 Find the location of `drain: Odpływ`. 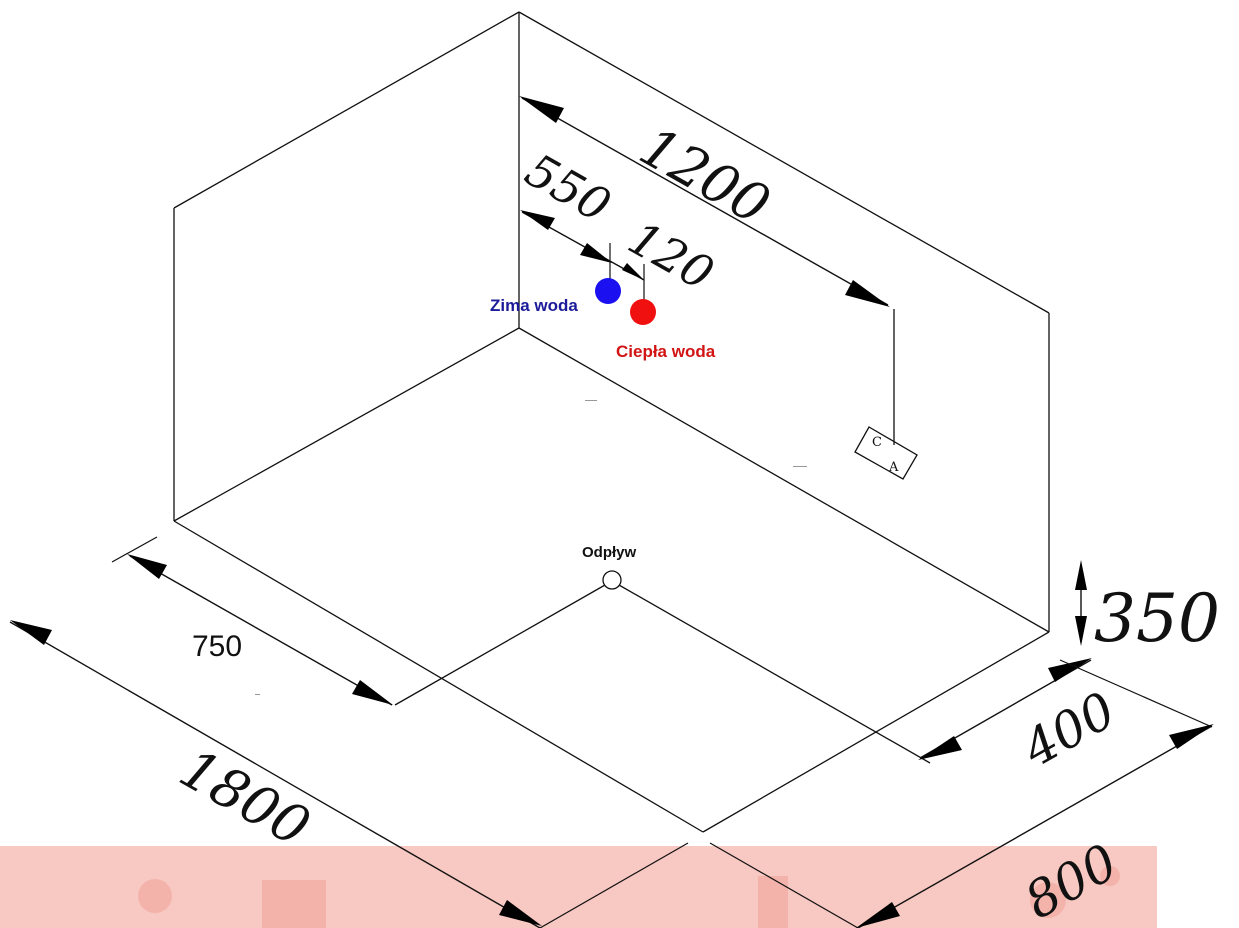

drain: Odpływ is located at coordinates (609, 567).